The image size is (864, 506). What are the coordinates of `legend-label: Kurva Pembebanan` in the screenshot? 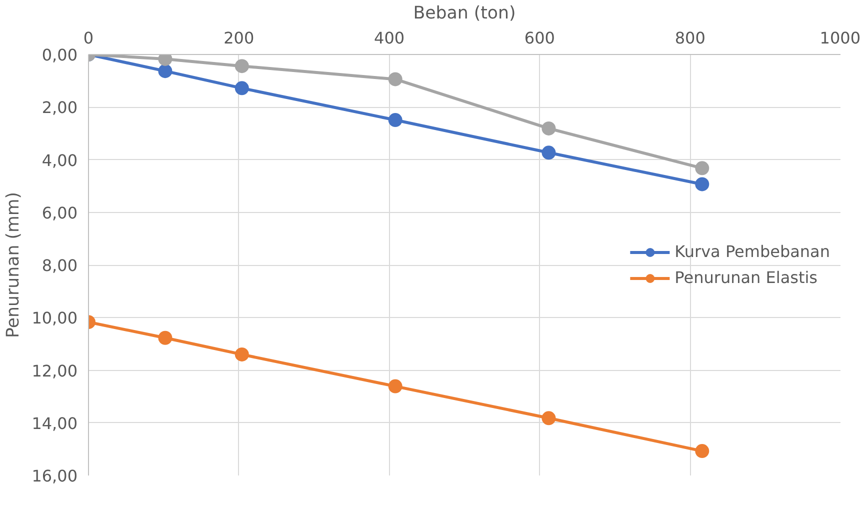 It's located at (752, 251).